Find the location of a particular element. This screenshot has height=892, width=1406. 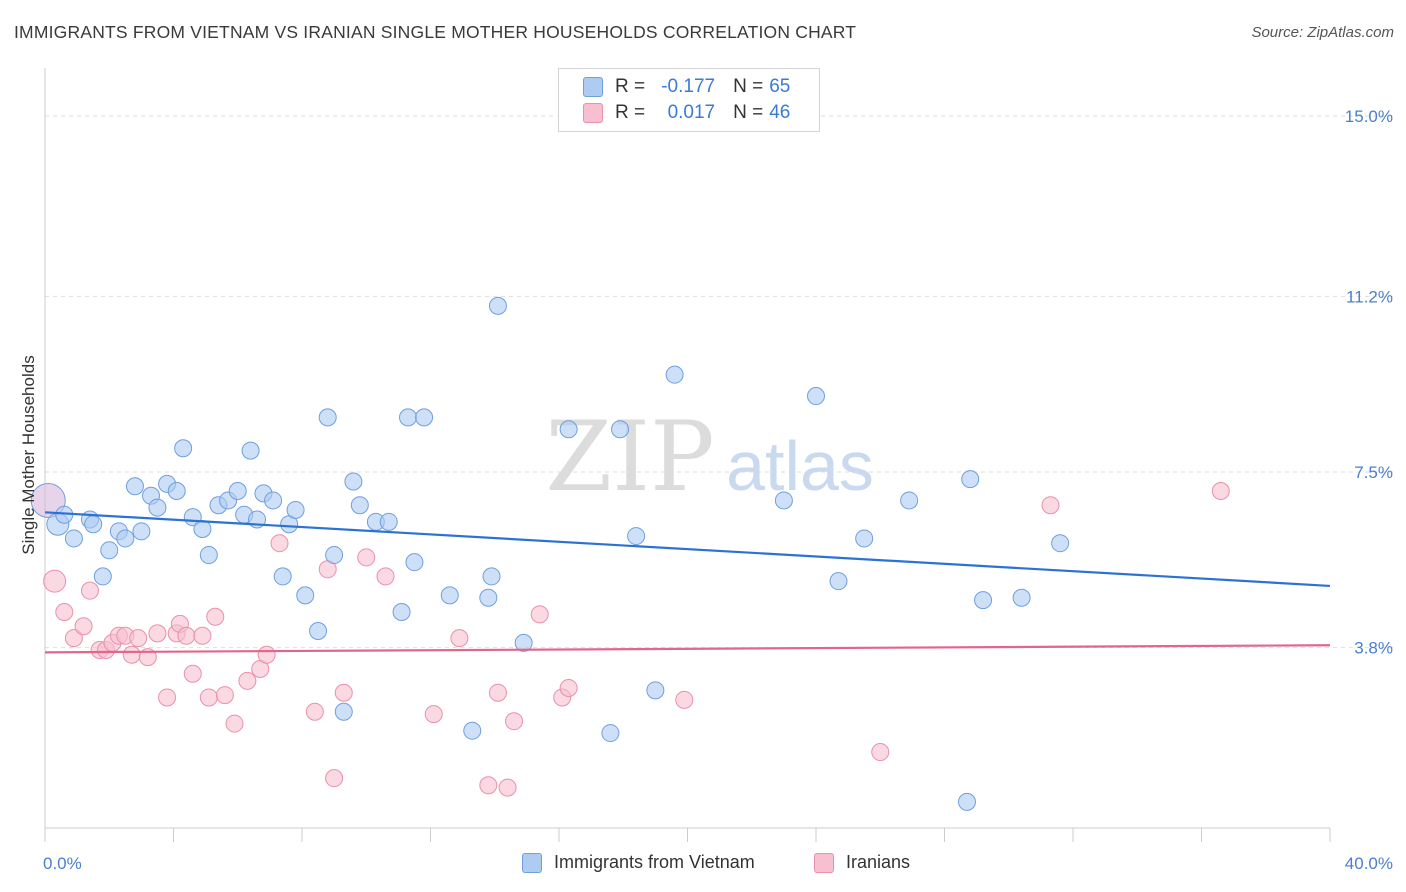

watermark-zip: ZIP is located at coordinates (629, 457).